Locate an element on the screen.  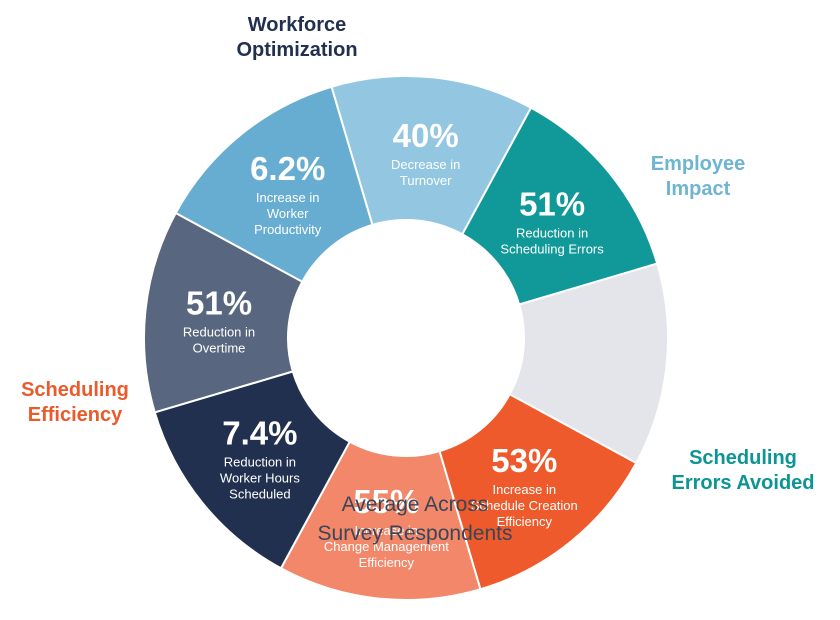
segment-productivity is located at coordinates (274, 184).